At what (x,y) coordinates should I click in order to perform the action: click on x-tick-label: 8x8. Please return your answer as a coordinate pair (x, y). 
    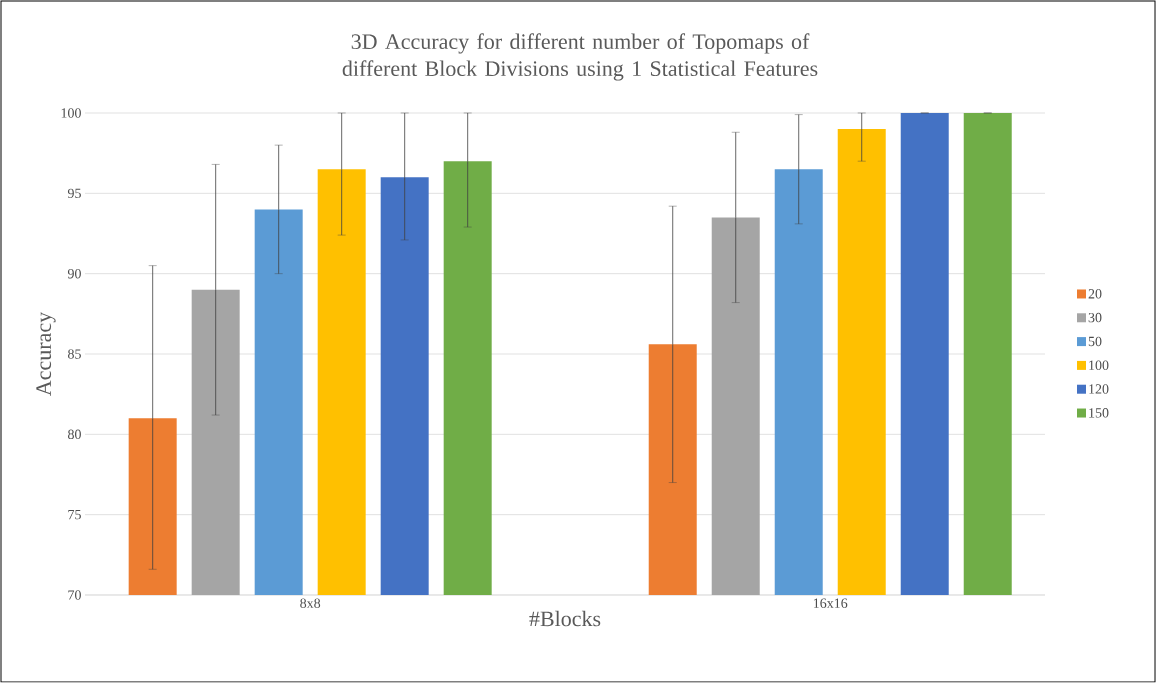
    Looking at the image, I should click on (310, 603).